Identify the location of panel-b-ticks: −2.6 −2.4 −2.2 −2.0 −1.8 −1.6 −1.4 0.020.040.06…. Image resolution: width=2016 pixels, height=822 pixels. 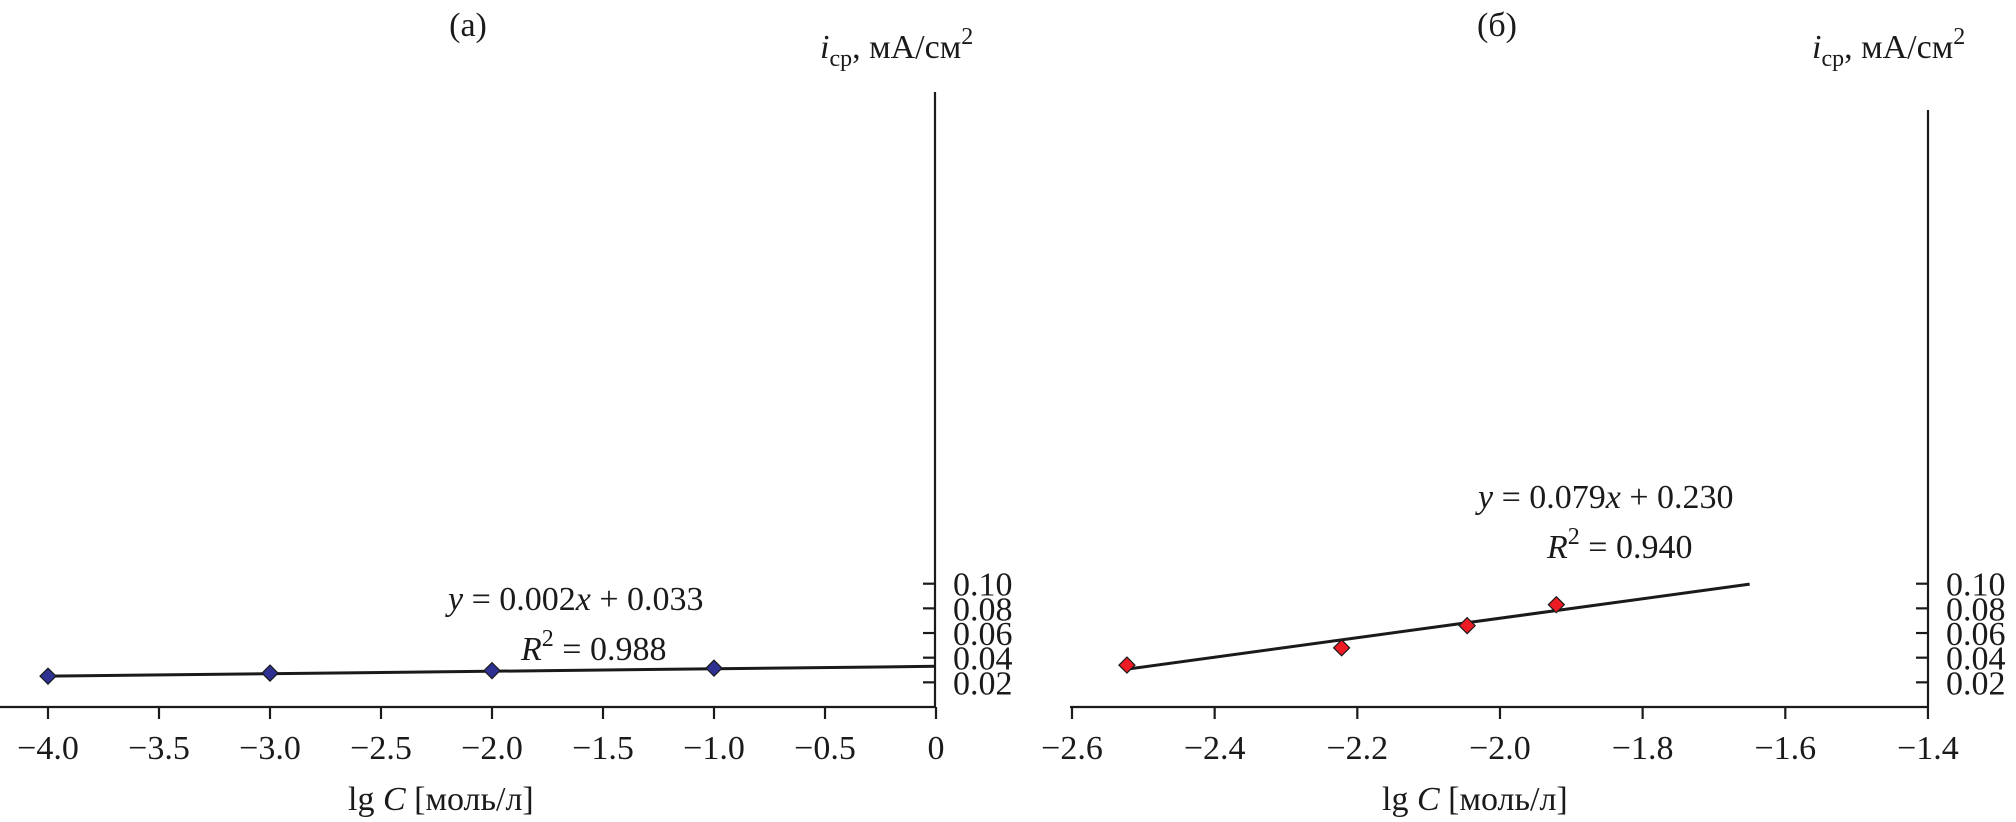
(1523, 667).